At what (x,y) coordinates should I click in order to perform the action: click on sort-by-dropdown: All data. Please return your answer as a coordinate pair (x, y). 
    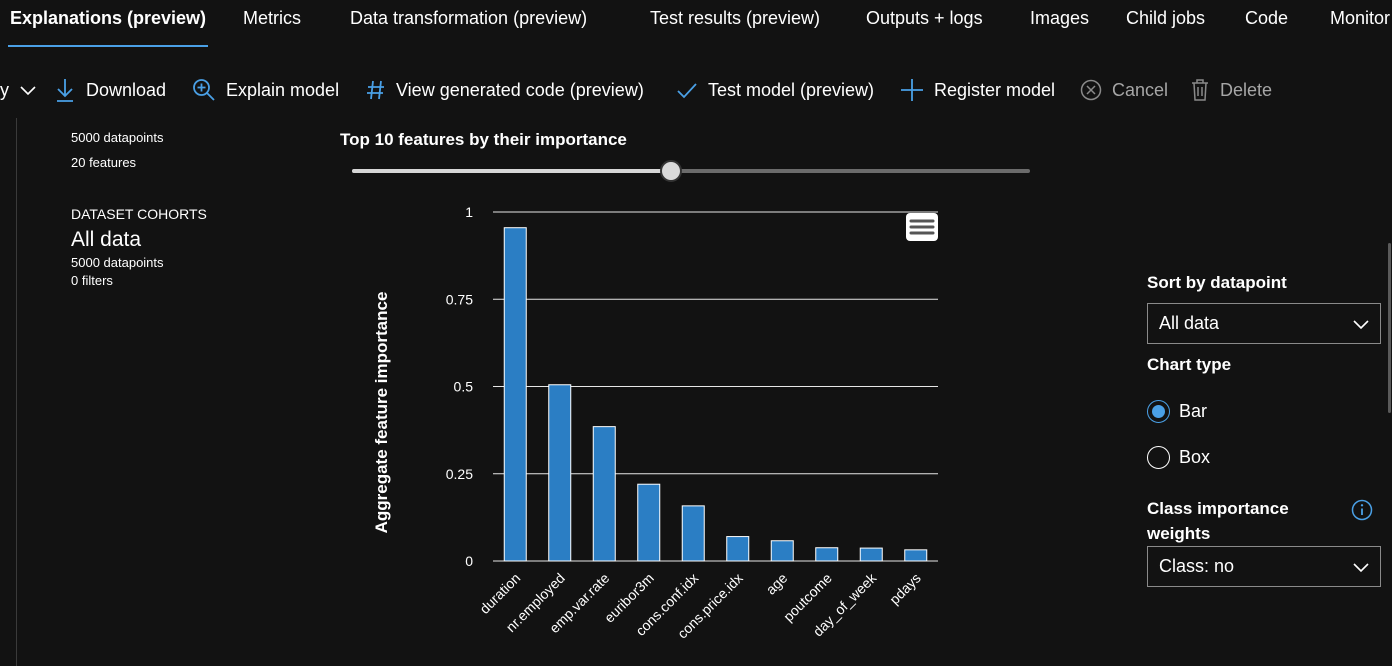
    Looking at the image, I should click on (1264, 323).